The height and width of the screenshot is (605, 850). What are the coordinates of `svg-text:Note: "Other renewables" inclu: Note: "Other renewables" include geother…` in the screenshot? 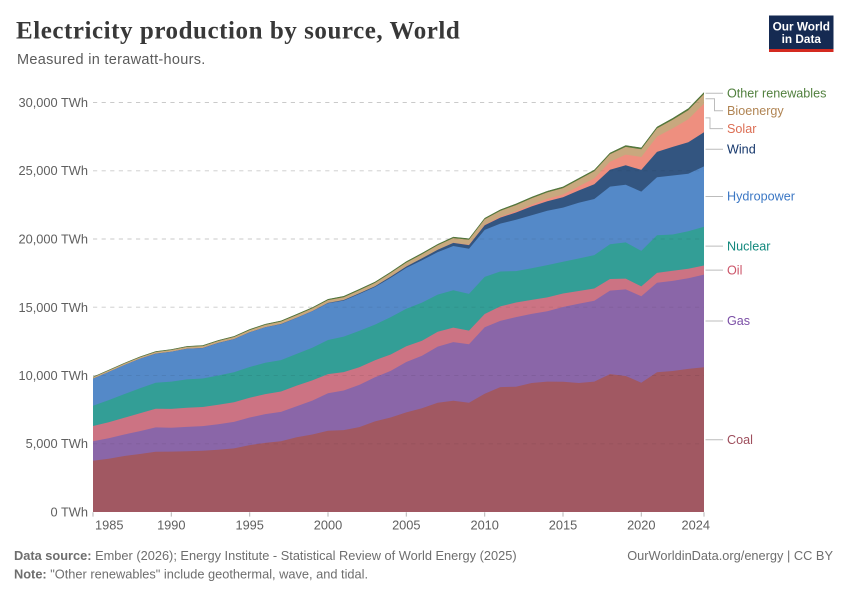 It's located at (191, 574).